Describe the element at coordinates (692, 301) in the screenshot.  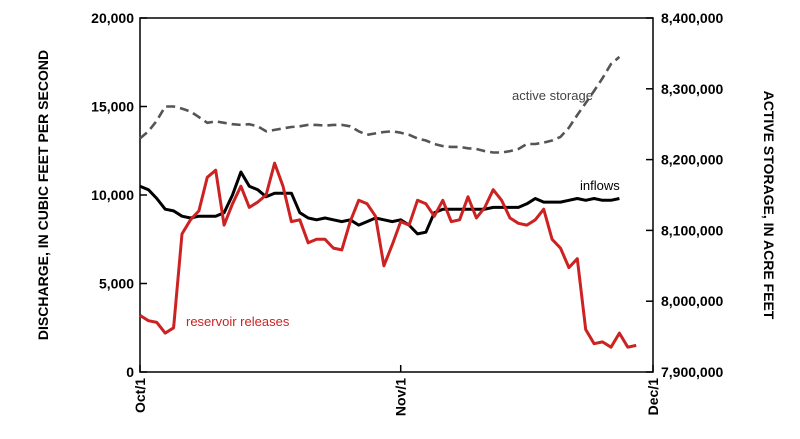
I see `y2-tick-label: 8,000,000` at that location.